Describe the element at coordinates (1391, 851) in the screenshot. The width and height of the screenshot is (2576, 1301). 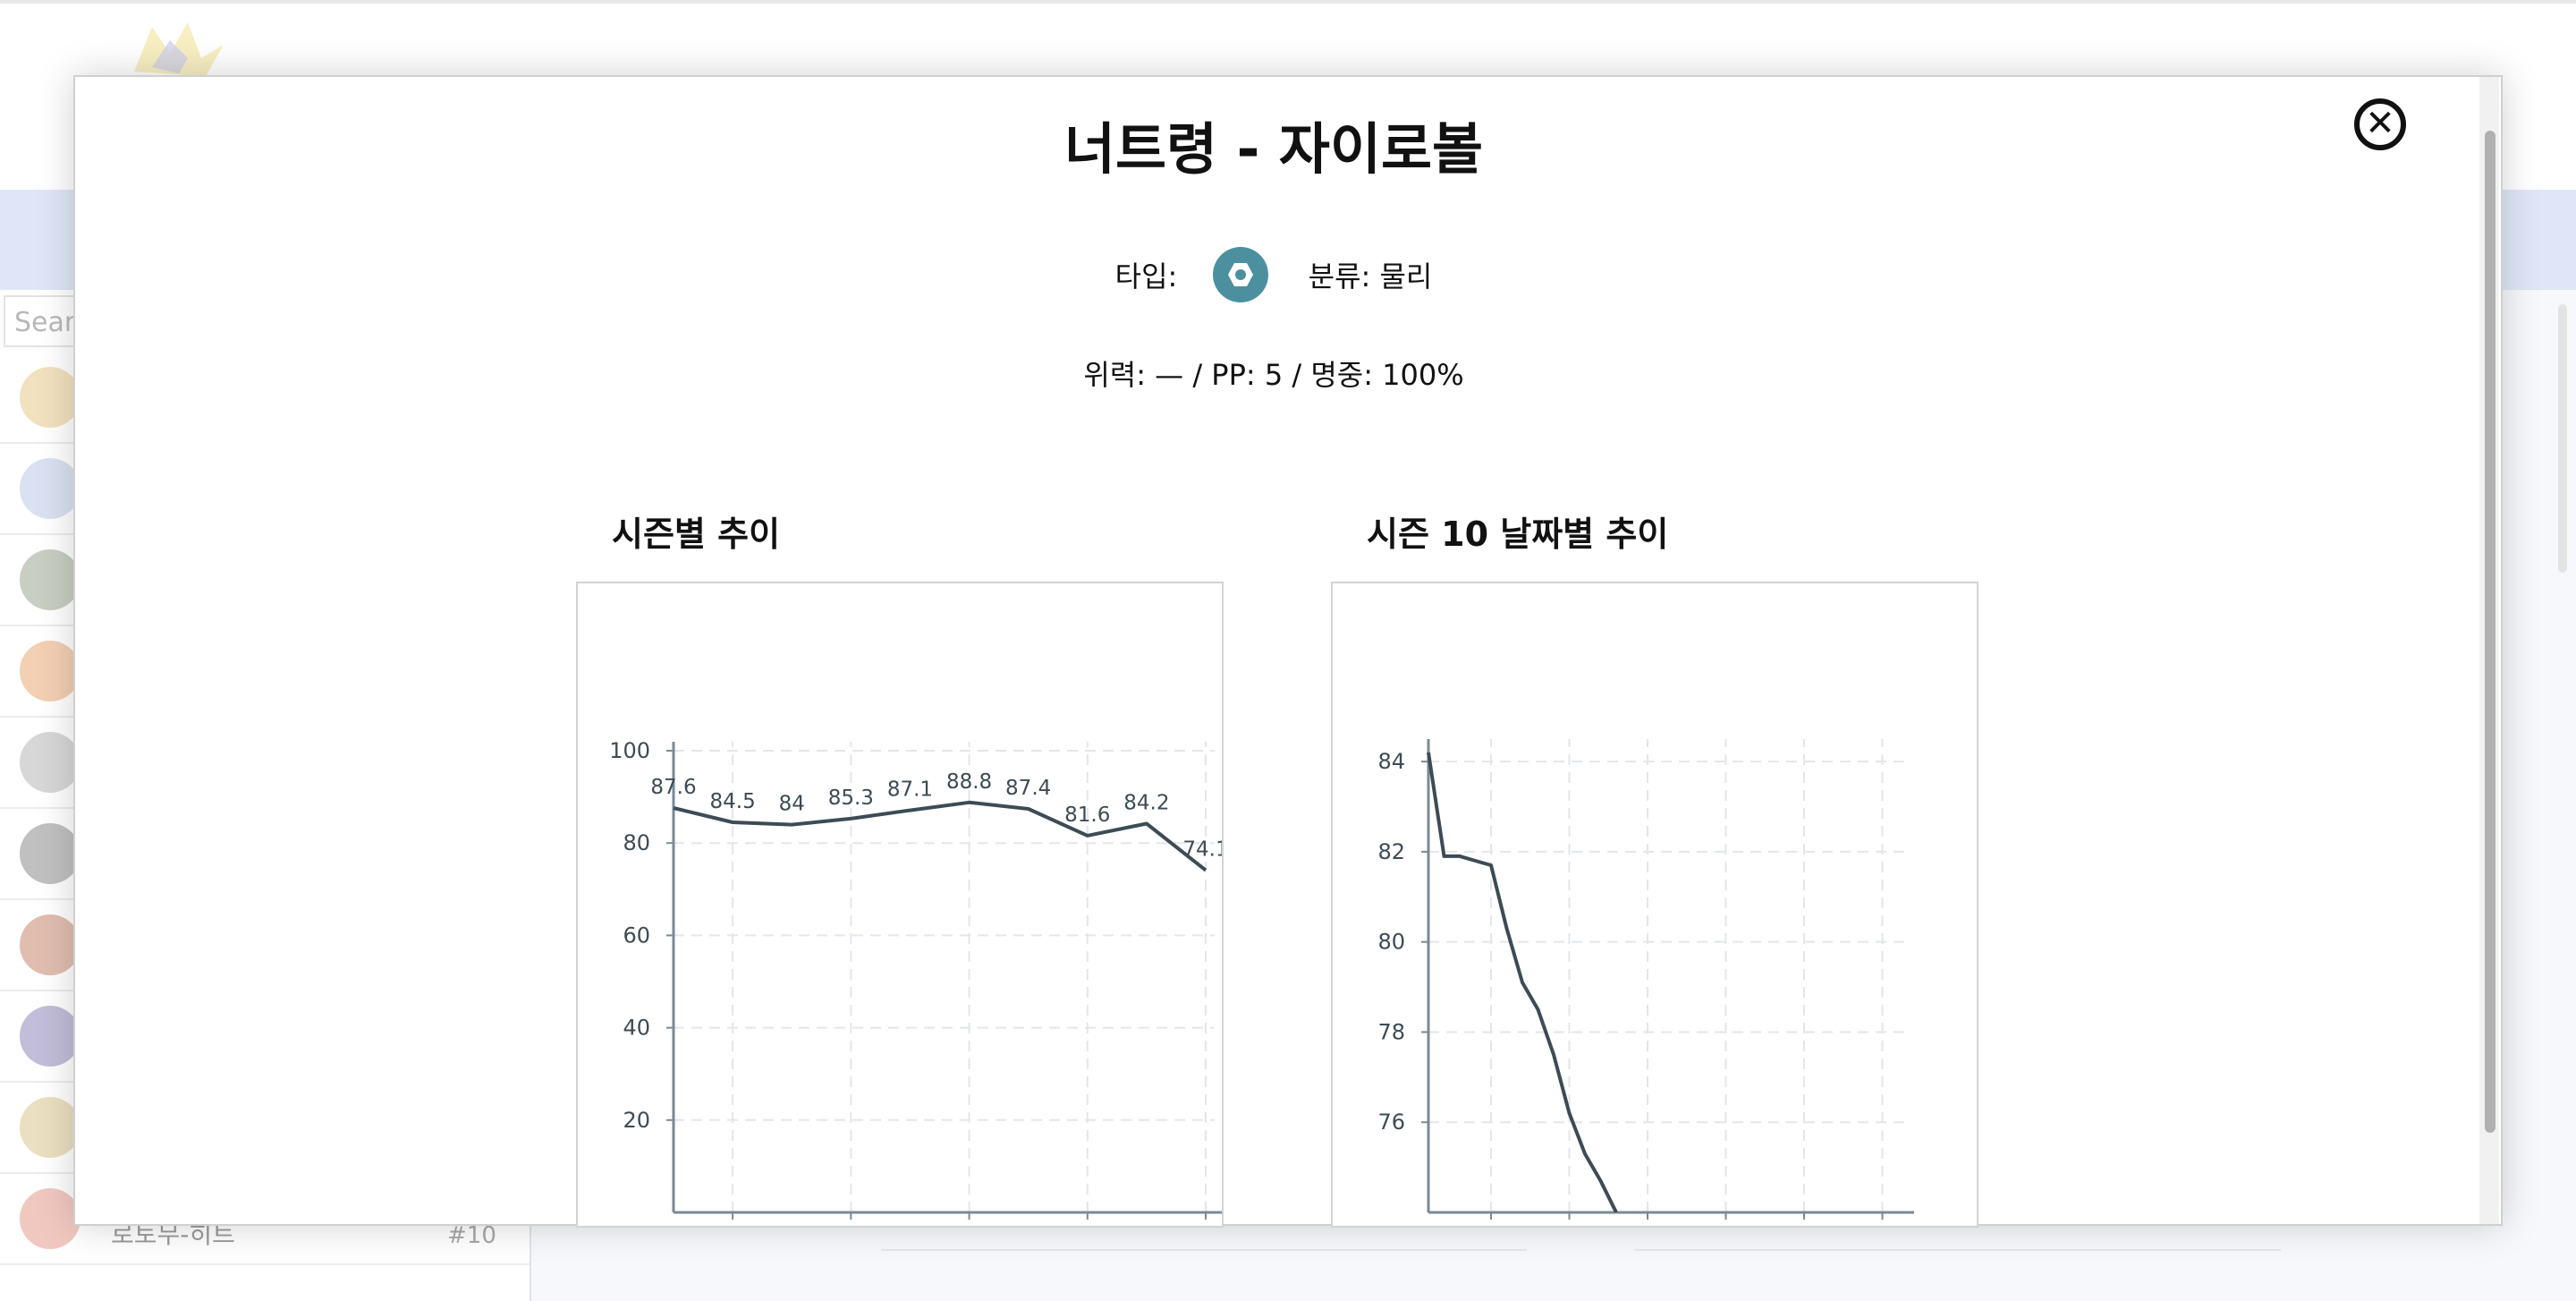
I see `y-tick-label: 82` at that location.